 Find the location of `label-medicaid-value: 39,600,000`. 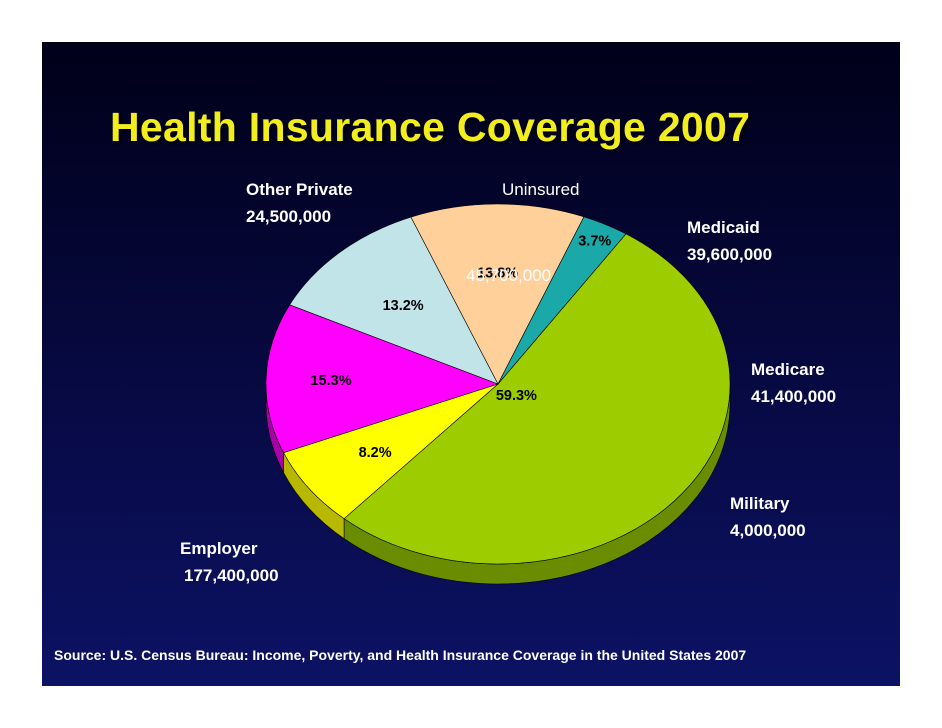

label-medicaid-value: 39,600,000 is located at coordinates (730, 254).